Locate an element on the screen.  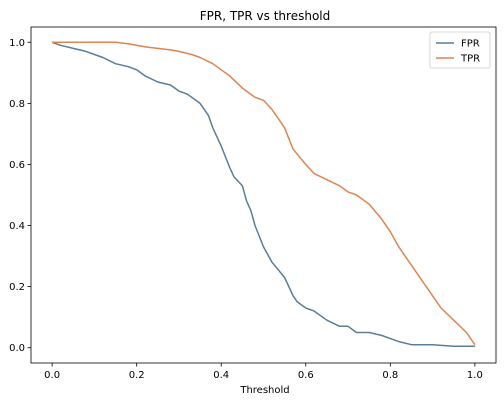
legend-label-fpr: FPR is located at coordinates (470, 44).